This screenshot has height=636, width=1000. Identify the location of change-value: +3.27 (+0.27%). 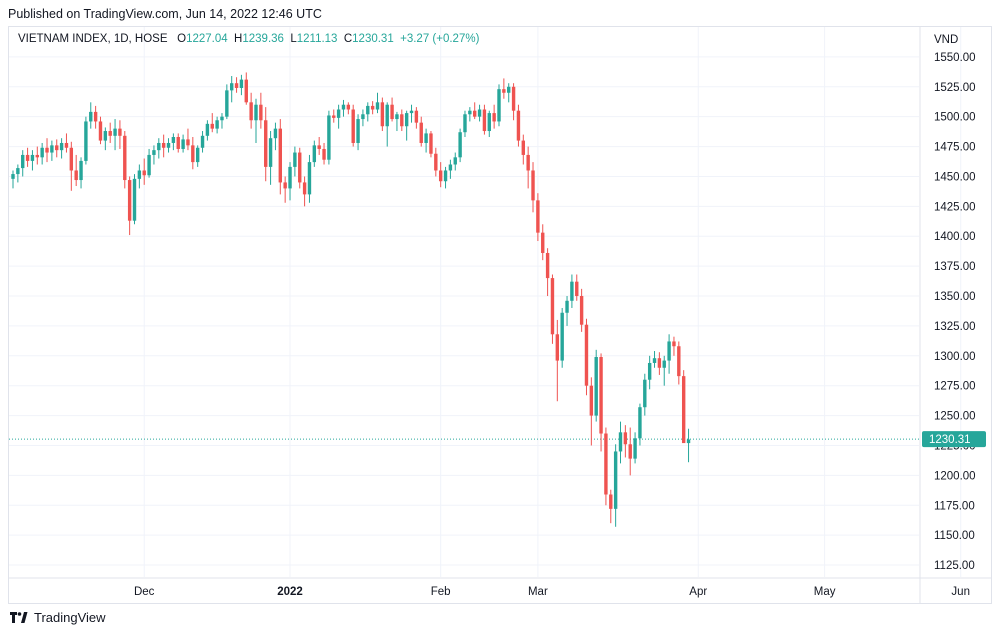
(440, 39).